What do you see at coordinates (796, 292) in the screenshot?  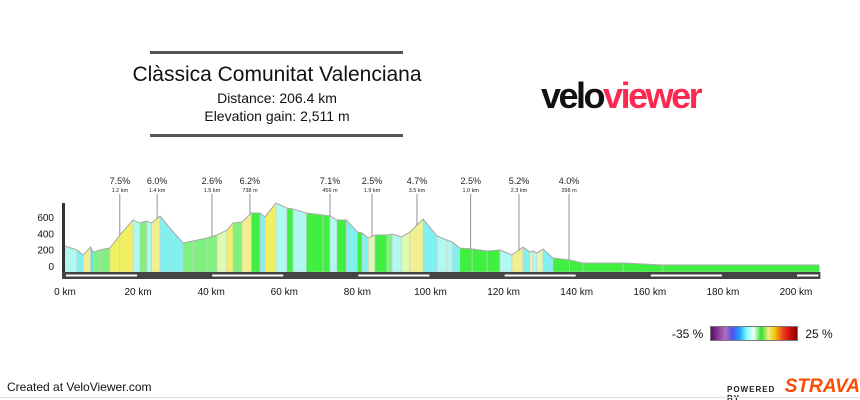 I see `x-tick-label: 200 km` at bounding box center [796, 292].